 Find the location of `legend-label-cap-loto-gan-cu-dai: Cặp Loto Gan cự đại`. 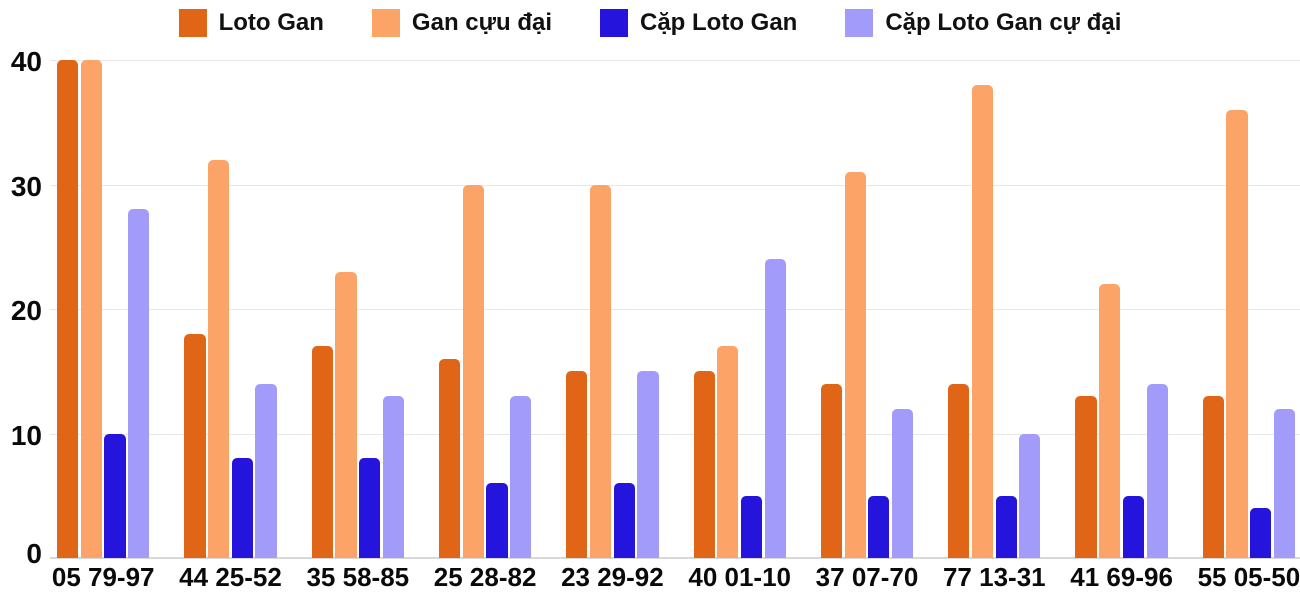

legend-label-cap-loto-gan-cu-dai: Cặp Loto Gan cự đại is located at coordinates (1003, 22).